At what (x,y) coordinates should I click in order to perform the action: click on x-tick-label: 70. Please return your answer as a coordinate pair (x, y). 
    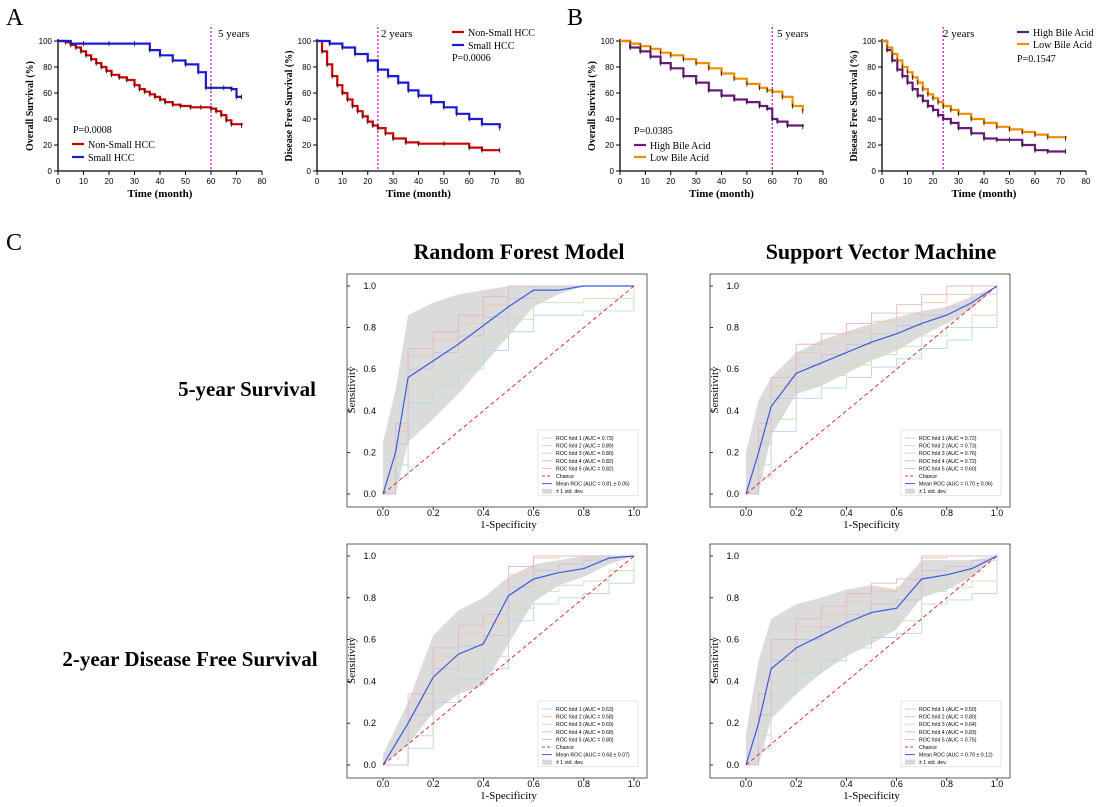
    Looking at the image, I should click on (1060, 181).